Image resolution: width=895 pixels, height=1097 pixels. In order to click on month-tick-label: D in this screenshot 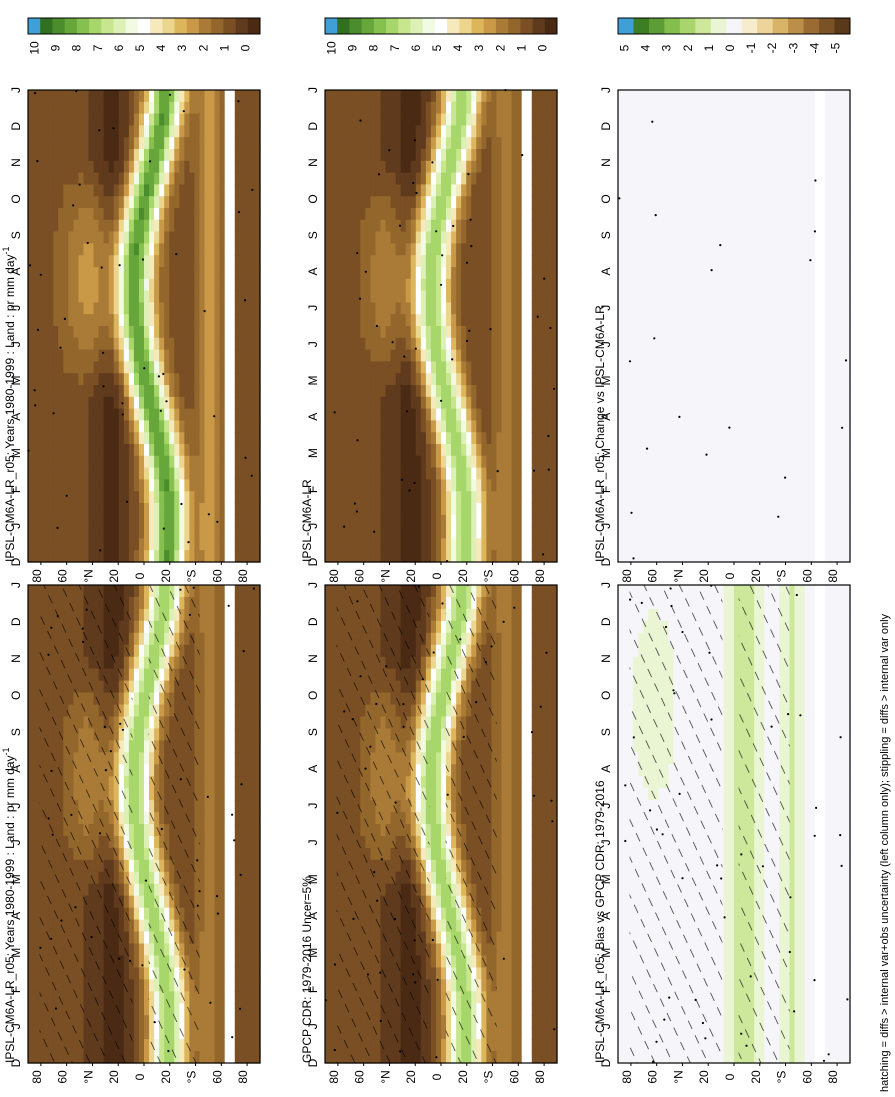, I will do `click(16, 1062)`.